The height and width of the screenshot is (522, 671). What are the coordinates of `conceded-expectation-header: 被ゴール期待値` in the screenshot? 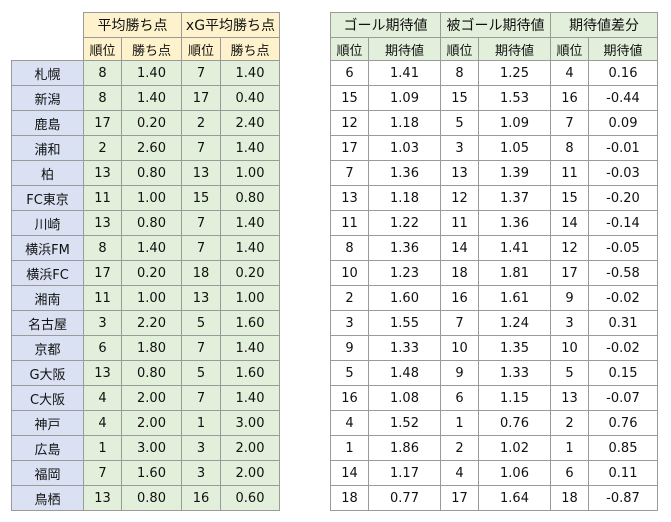 It's located at (495, 25).